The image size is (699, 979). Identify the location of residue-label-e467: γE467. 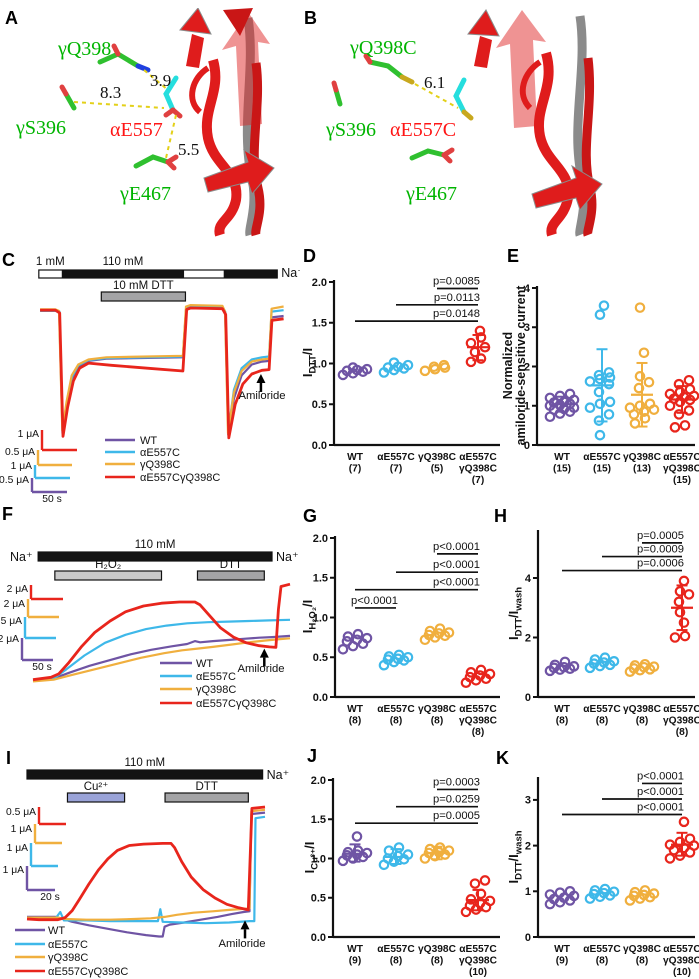
(431, 194).